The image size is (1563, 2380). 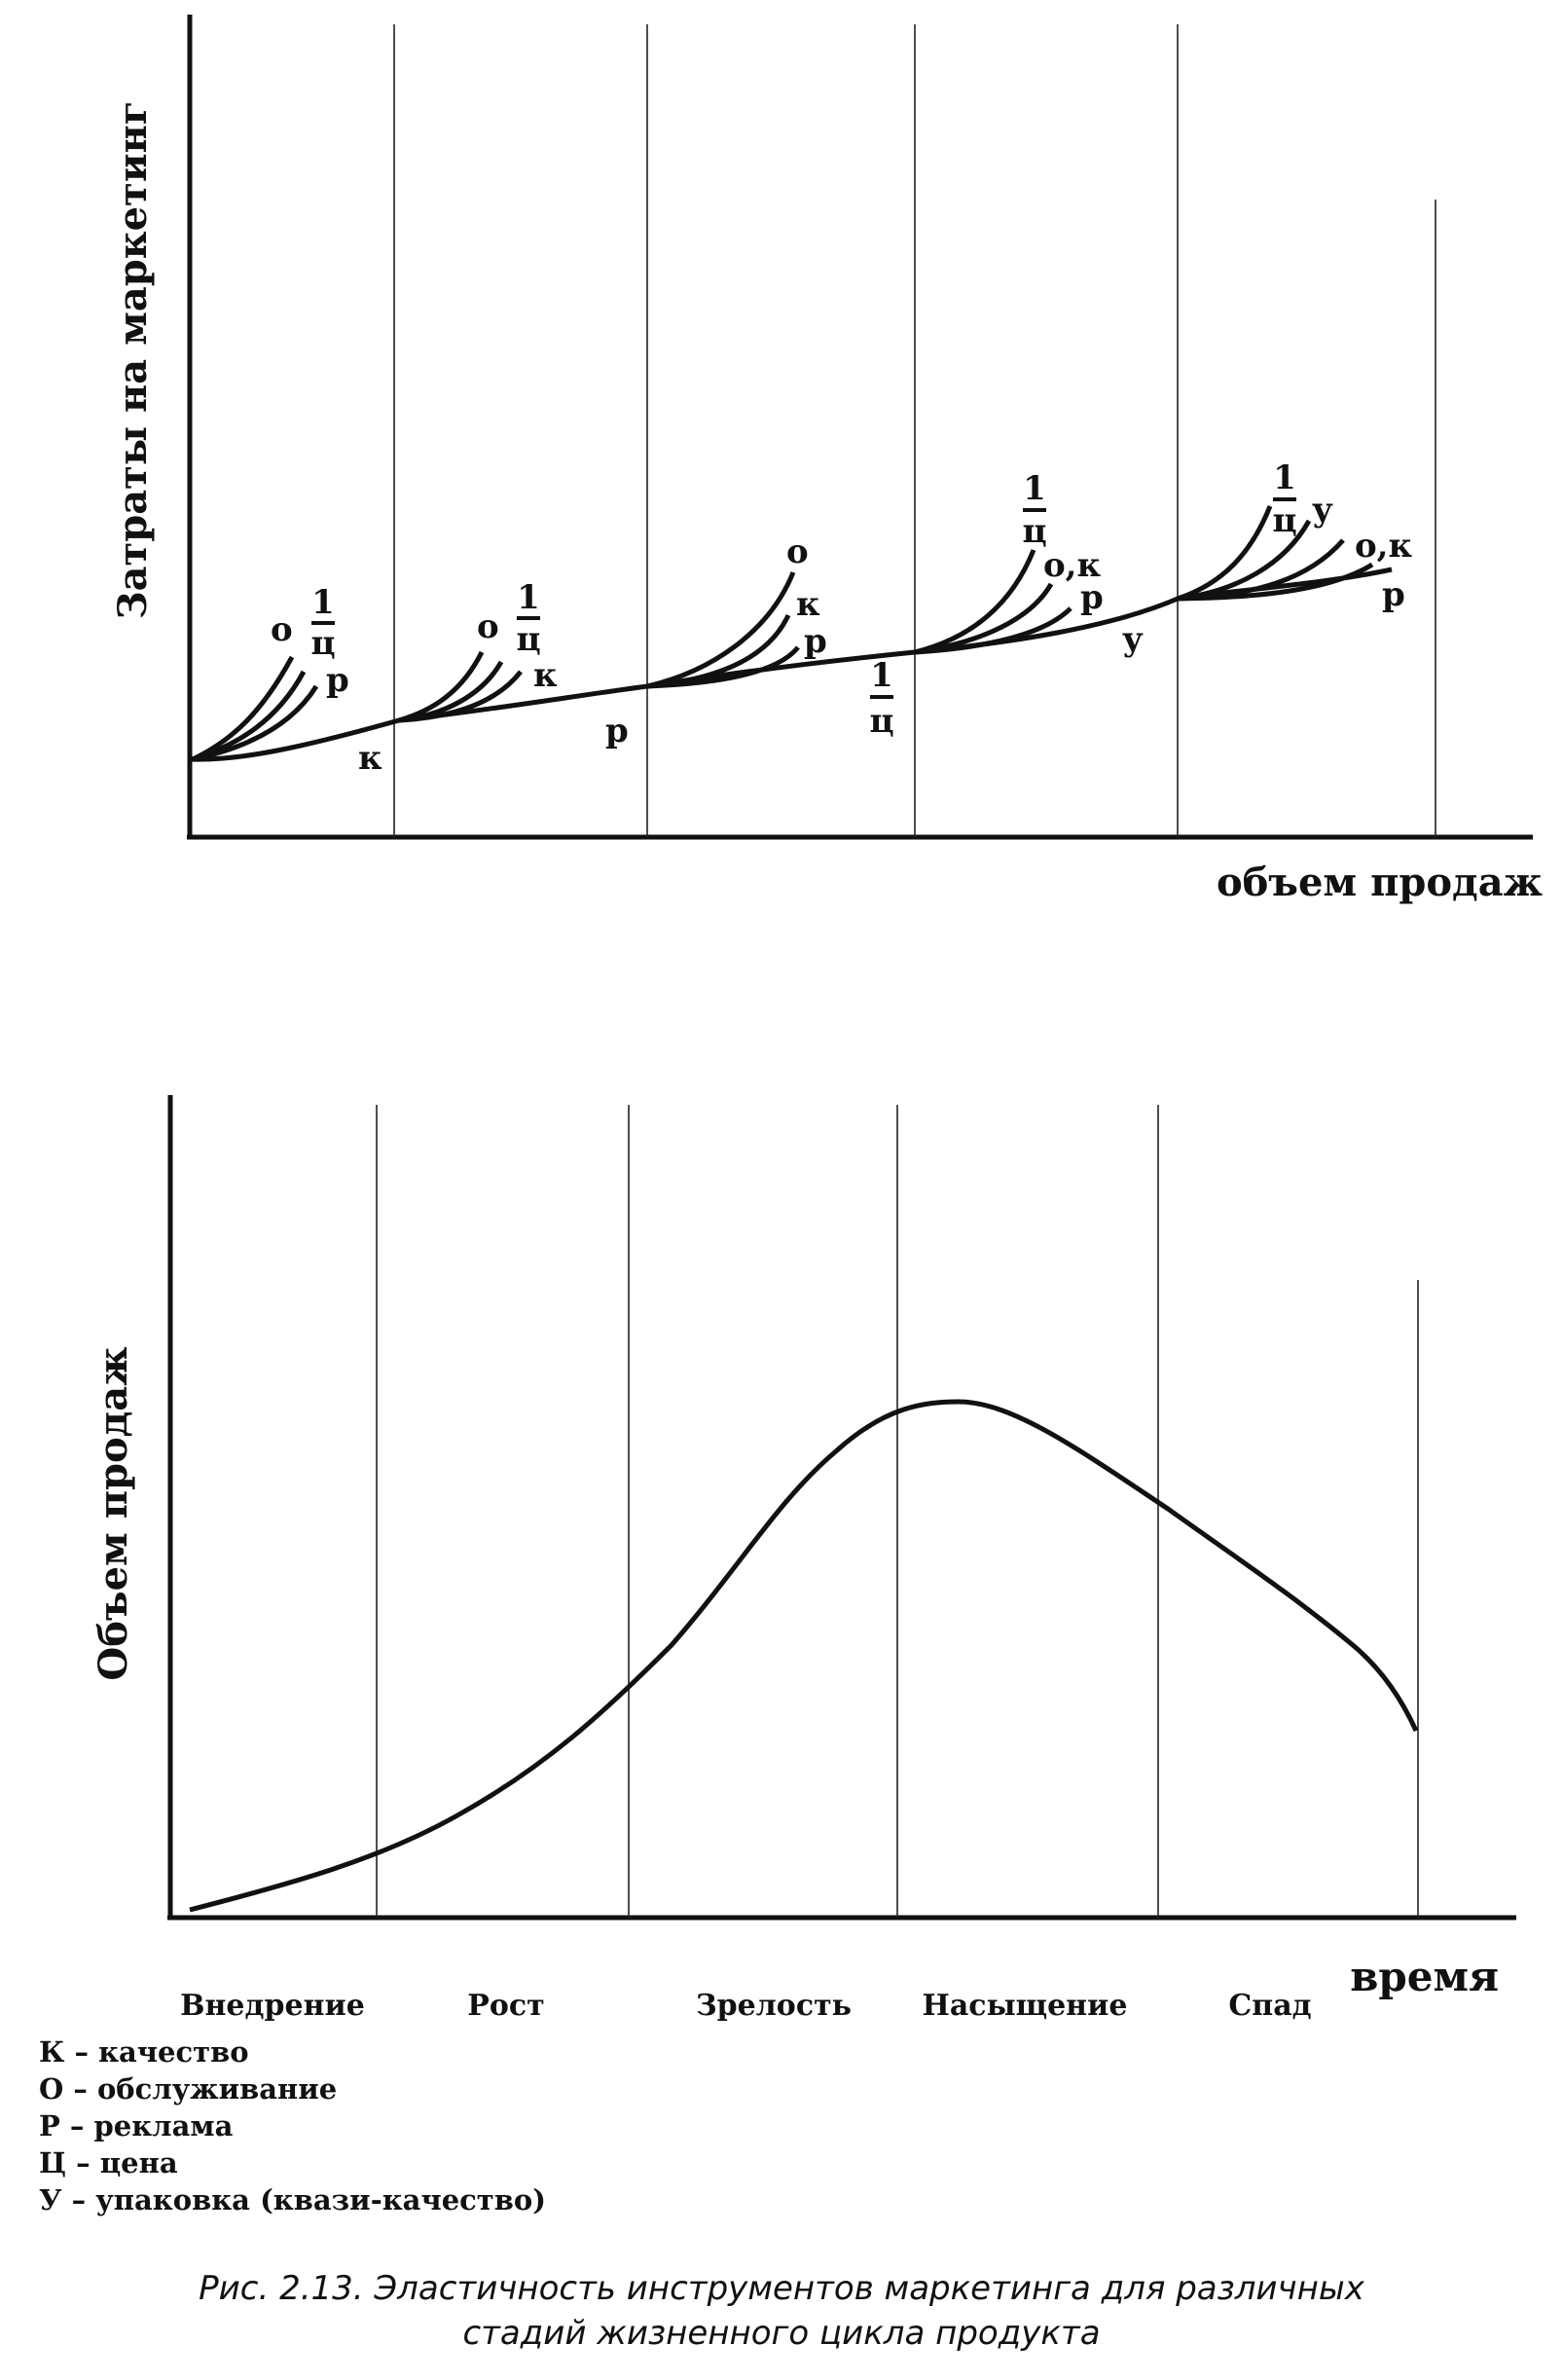 What do you see at coordinates (1425, 1976) in the screenshot?
I see `bottom-x-axis-label: время` at bounding box center [1425, 1976].